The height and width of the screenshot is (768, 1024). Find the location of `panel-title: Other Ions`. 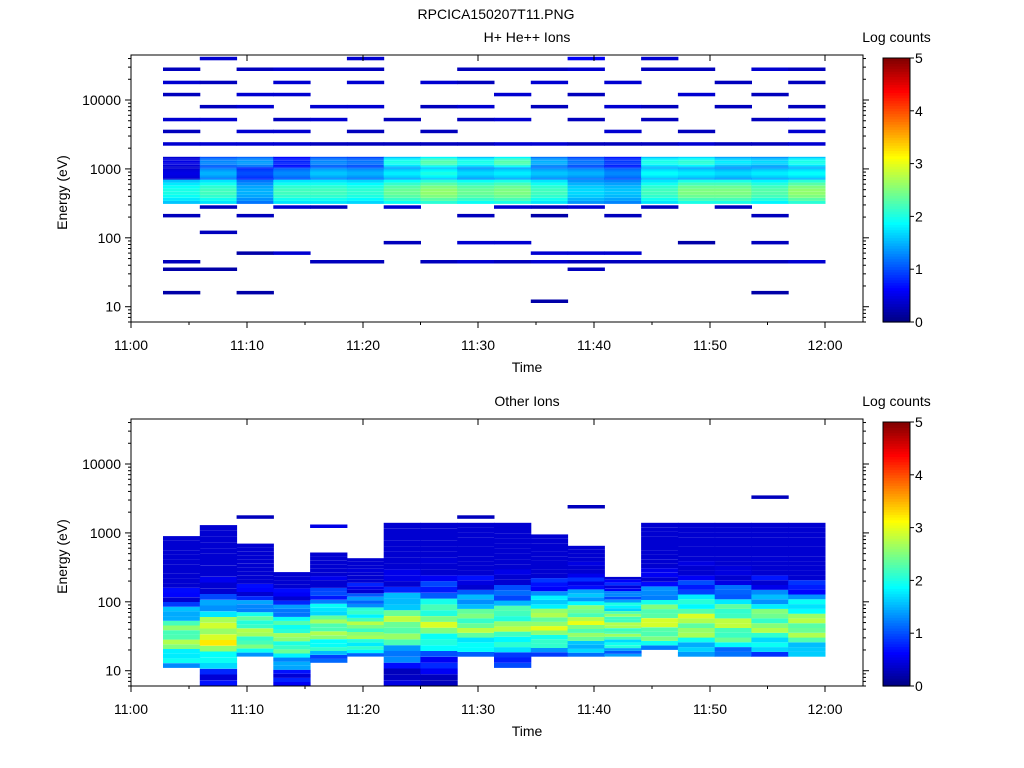

panel-title: Other Ions is located at coordinates (526, 401).